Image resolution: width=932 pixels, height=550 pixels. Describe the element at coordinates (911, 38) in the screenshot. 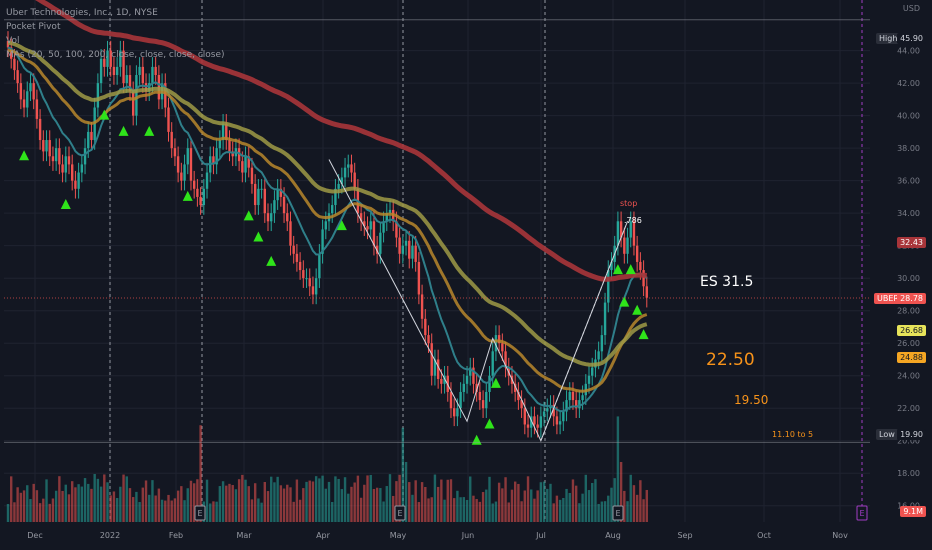

I see `high-value: 45.90` at that location.